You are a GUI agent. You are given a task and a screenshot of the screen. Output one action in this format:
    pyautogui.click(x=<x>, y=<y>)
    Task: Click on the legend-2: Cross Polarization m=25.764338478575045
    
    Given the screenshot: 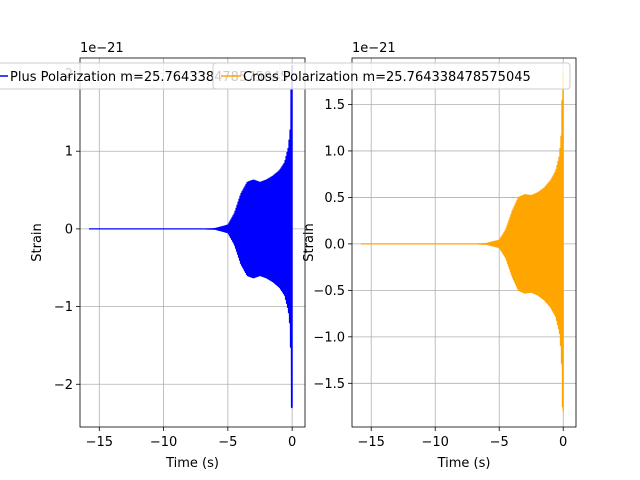 What is the action you would take?
    pyautogui.click(x=391, y=76)
    